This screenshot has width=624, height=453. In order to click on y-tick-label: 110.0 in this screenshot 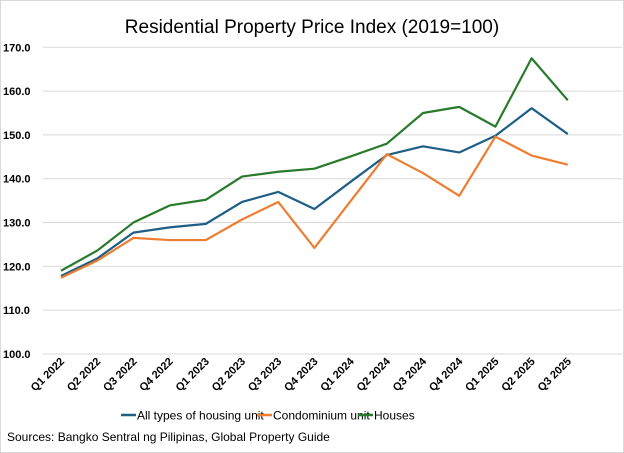, I will do `click(16, 311)`.